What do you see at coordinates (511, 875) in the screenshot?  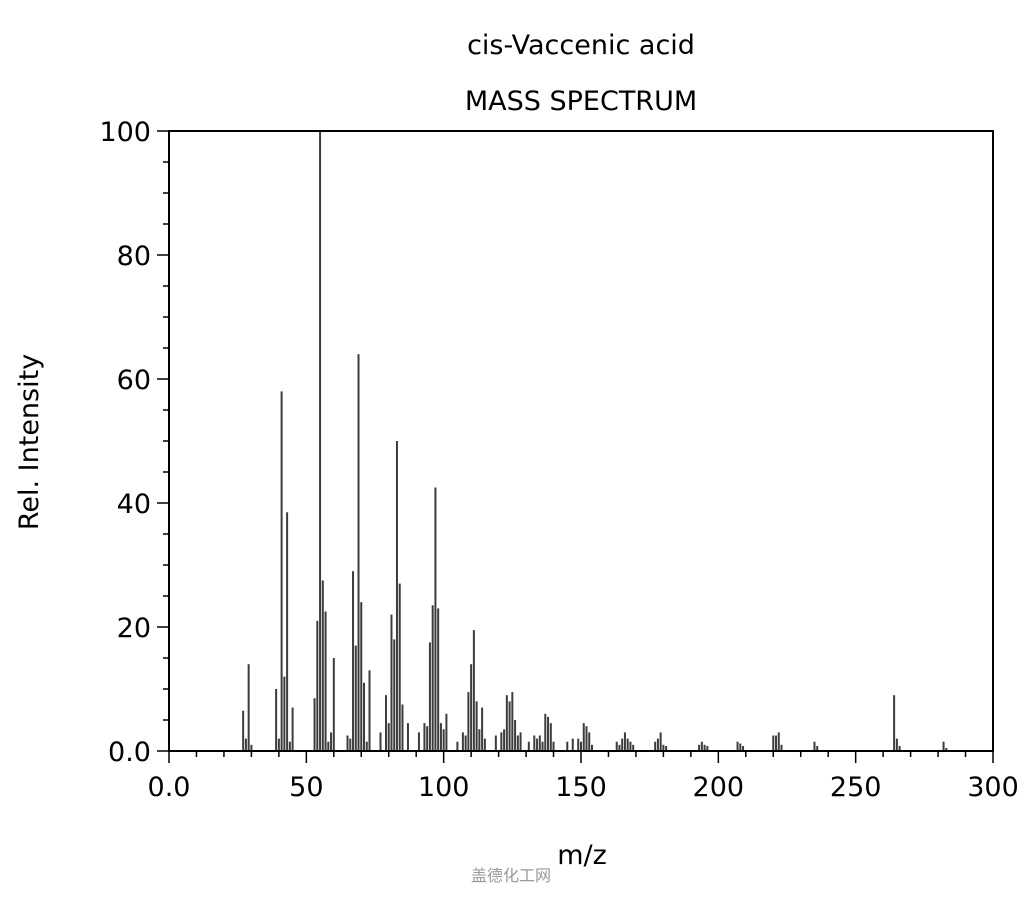 I see `watermark-text: 盖德化工网` at bounding box center [511, 875].